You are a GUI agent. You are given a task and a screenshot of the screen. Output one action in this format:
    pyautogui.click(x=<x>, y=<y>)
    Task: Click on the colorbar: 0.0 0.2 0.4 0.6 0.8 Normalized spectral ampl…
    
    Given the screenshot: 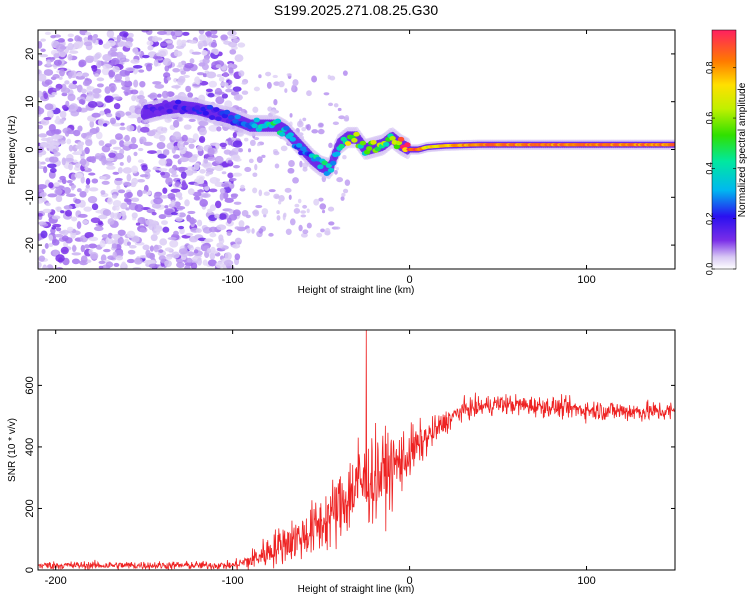 What is the action you would take?
    pyautogui.click(x=726, y=152)
    